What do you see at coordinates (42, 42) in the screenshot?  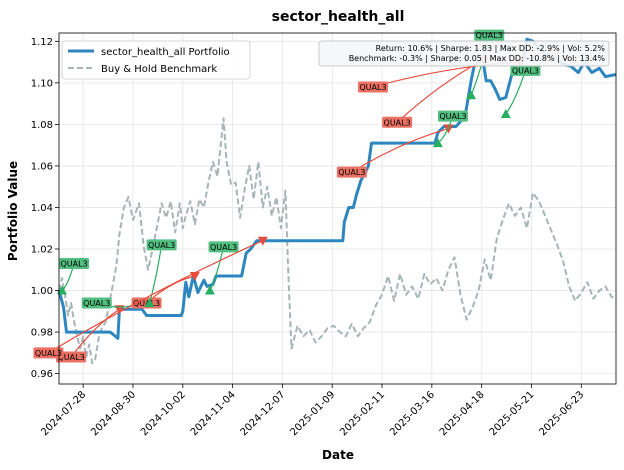 I see `y-tick-label: 1.12` at bounding box center [42, 42].